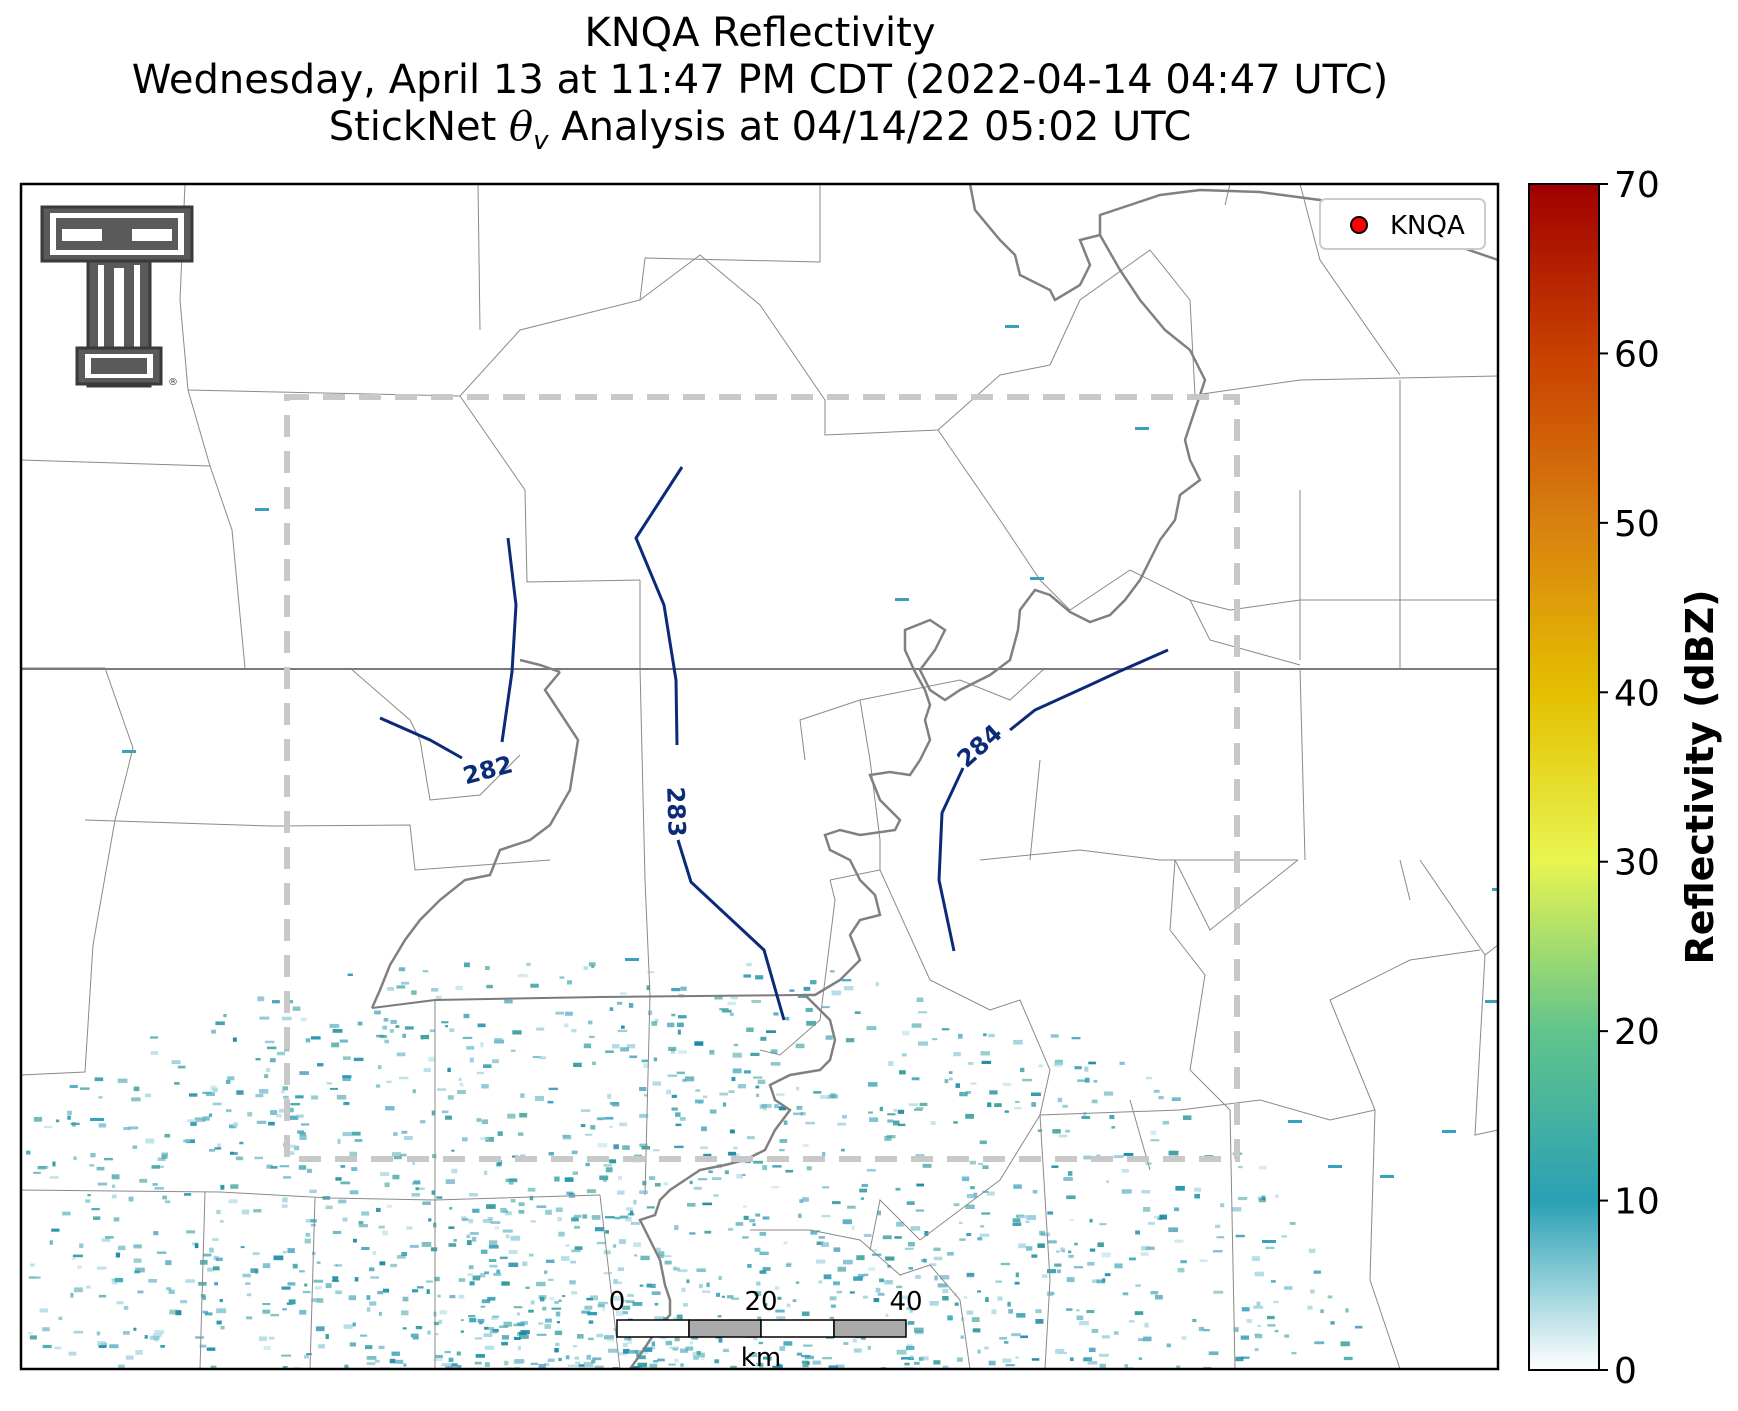 This screenshot has width=1738, height=1411. Describe the element at coordinates (760, 33) in the screenshot. I see `title-line-1: KNQA Reflectivity` at that location.